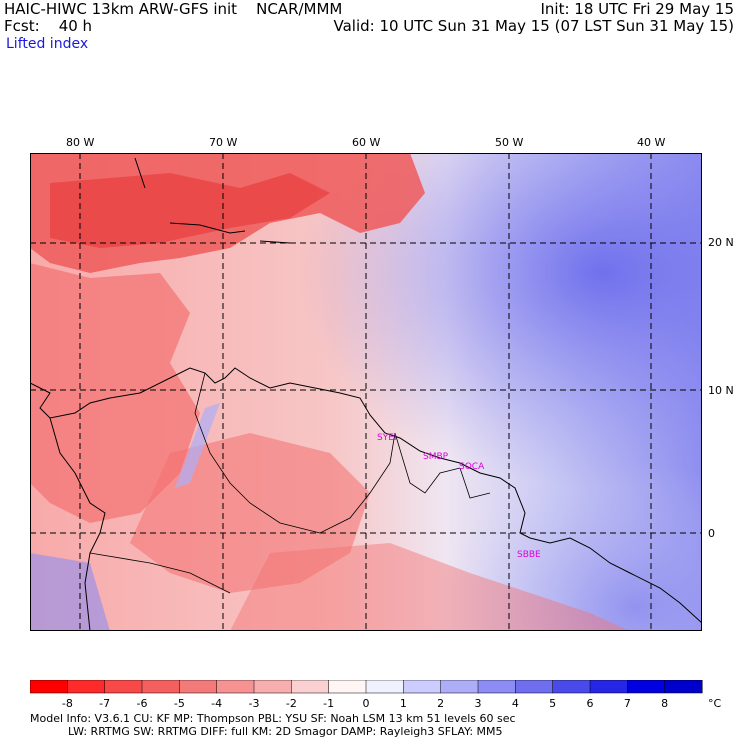 The image size is (740, 740). I want to click on forecast-hour: Fcst: 40 h, so click(48, 26).